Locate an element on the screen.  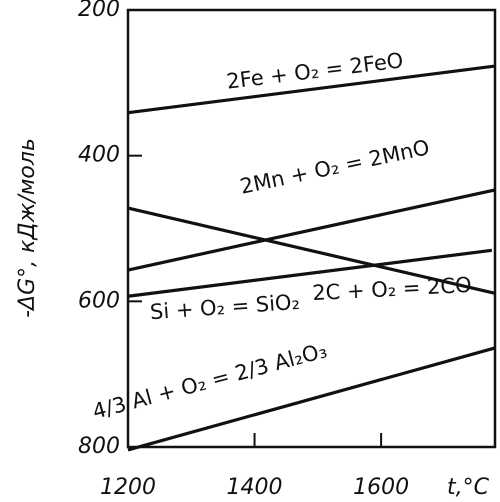
x-axis-label: t,°C is located at coordinates (468, 487).